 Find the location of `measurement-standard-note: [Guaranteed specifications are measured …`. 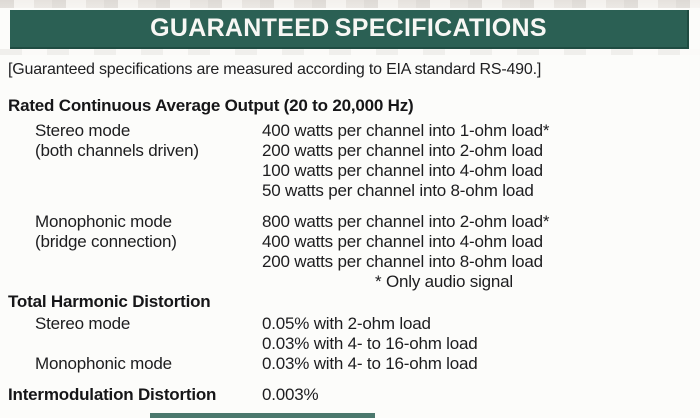

measurement-standard-note: [Guaranteed specifications are measured … is located at coordinates (275, 69).